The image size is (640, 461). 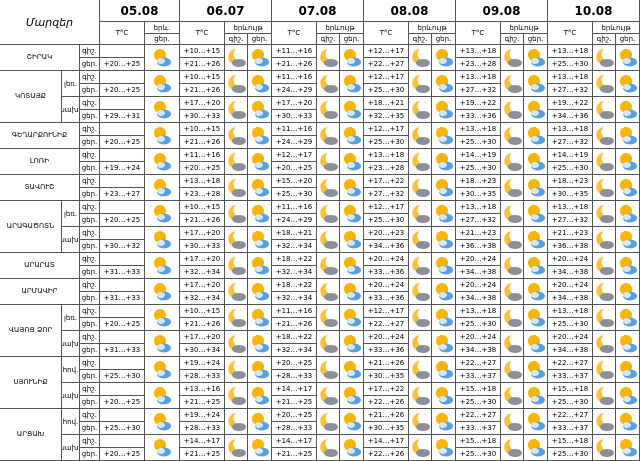 I want to click on temp-day: +33…+36, so click(x=478, y=116).